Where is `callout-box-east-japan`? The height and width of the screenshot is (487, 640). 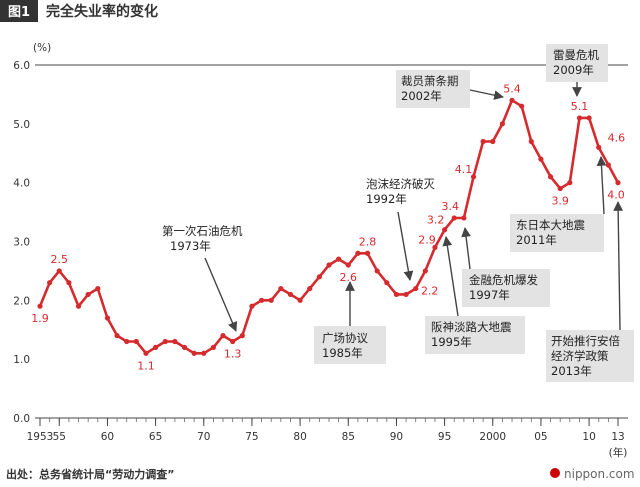
callout-box-east-japan is located at coordinates (557, 233).